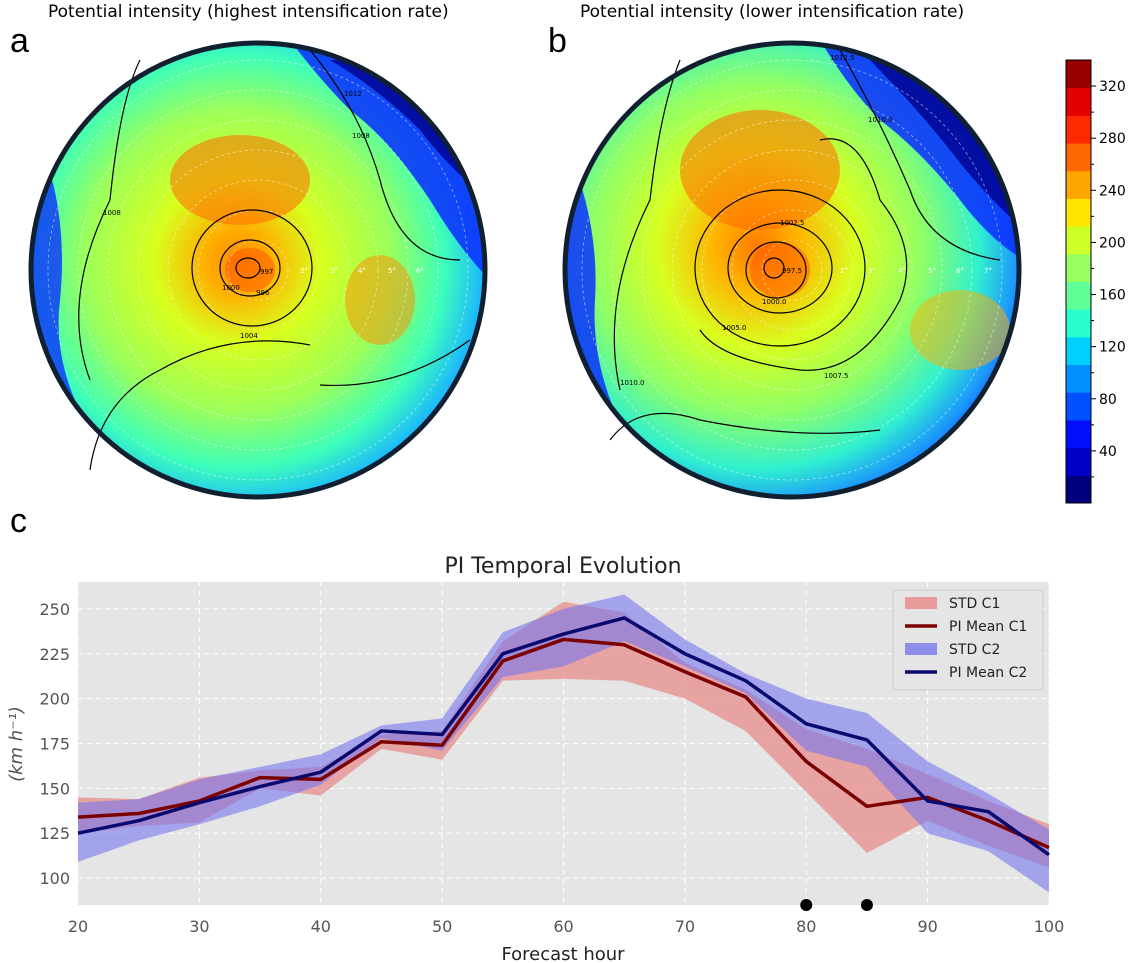  I want to click on panel-a-contour-labels: 1012 1008 1008 1004 1000 996 997, so click(236, 215).